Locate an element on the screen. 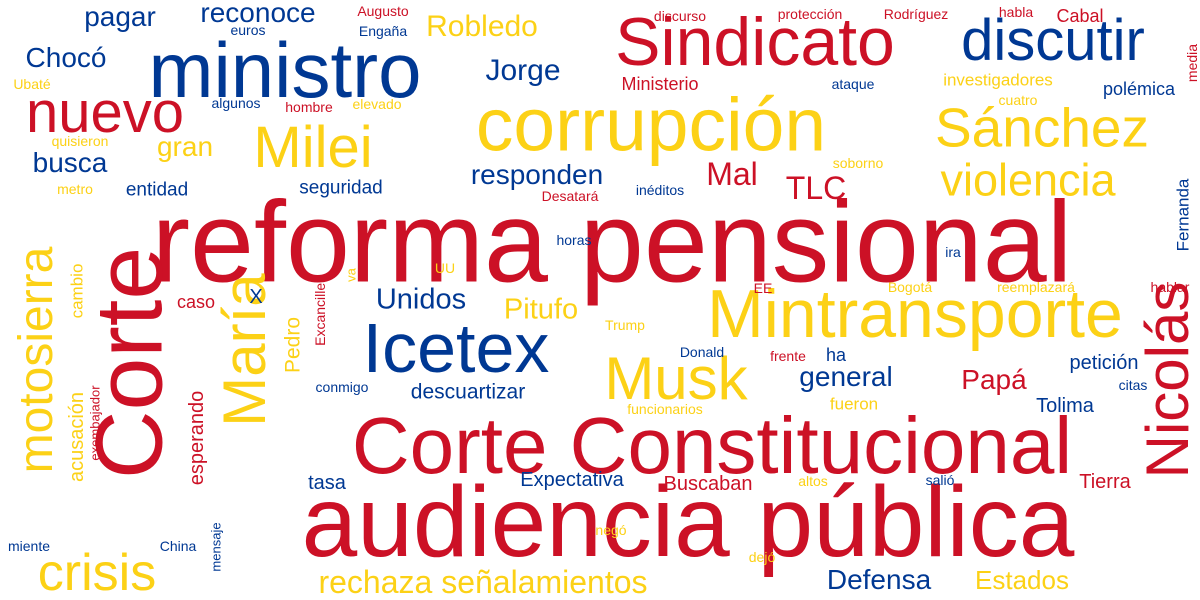 Image resolution: width=1200 pixels, height=600 pixels. cloud-word: Jorge is located at coordinates (523, 70).